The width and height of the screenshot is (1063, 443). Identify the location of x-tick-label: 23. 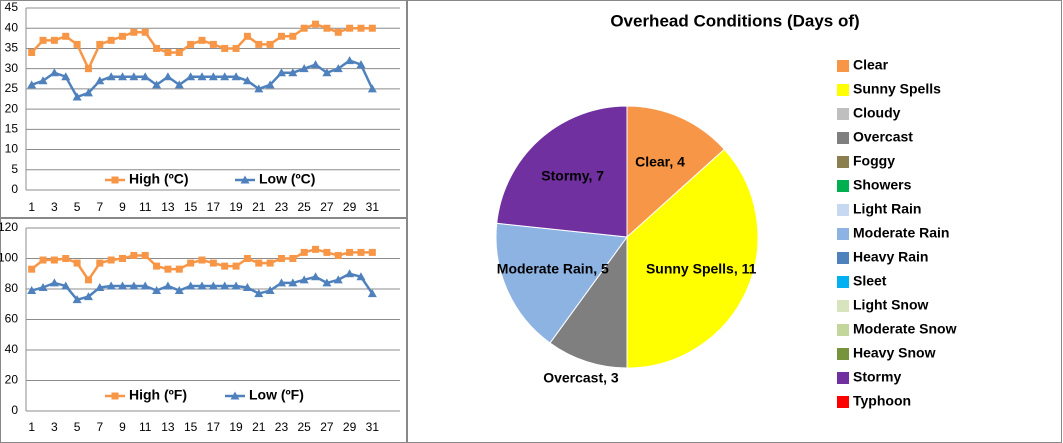
(282, 427).